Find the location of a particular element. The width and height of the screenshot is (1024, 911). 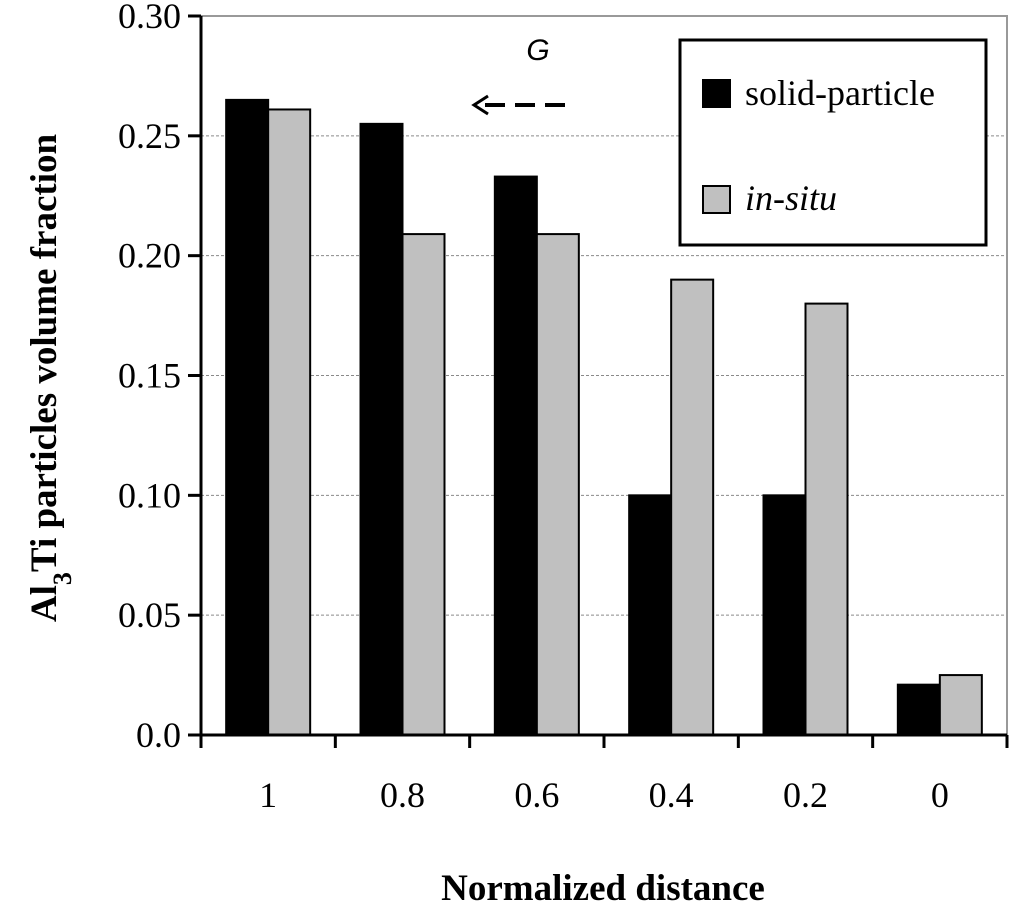

y-tick-label: 0.25 is located at coordinates (149, 136).